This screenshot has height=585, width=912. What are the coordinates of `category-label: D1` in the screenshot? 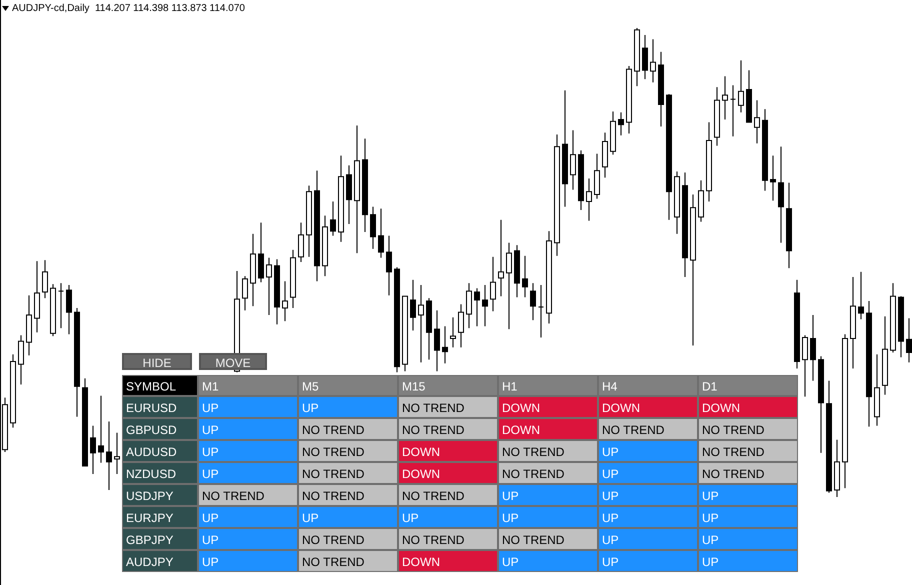 It's located at (710, 387).